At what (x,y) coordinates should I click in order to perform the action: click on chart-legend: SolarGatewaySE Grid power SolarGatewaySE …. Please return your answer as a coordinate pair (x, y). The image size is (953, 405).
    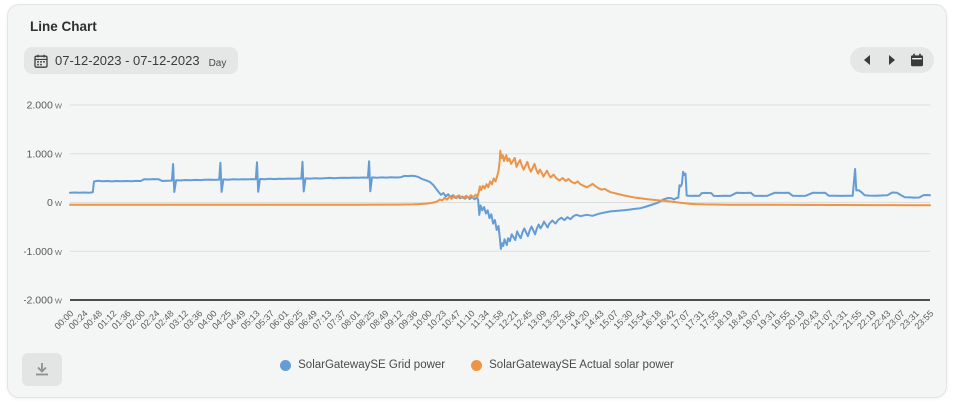
    Looking at the image, I should click on (477, 365).